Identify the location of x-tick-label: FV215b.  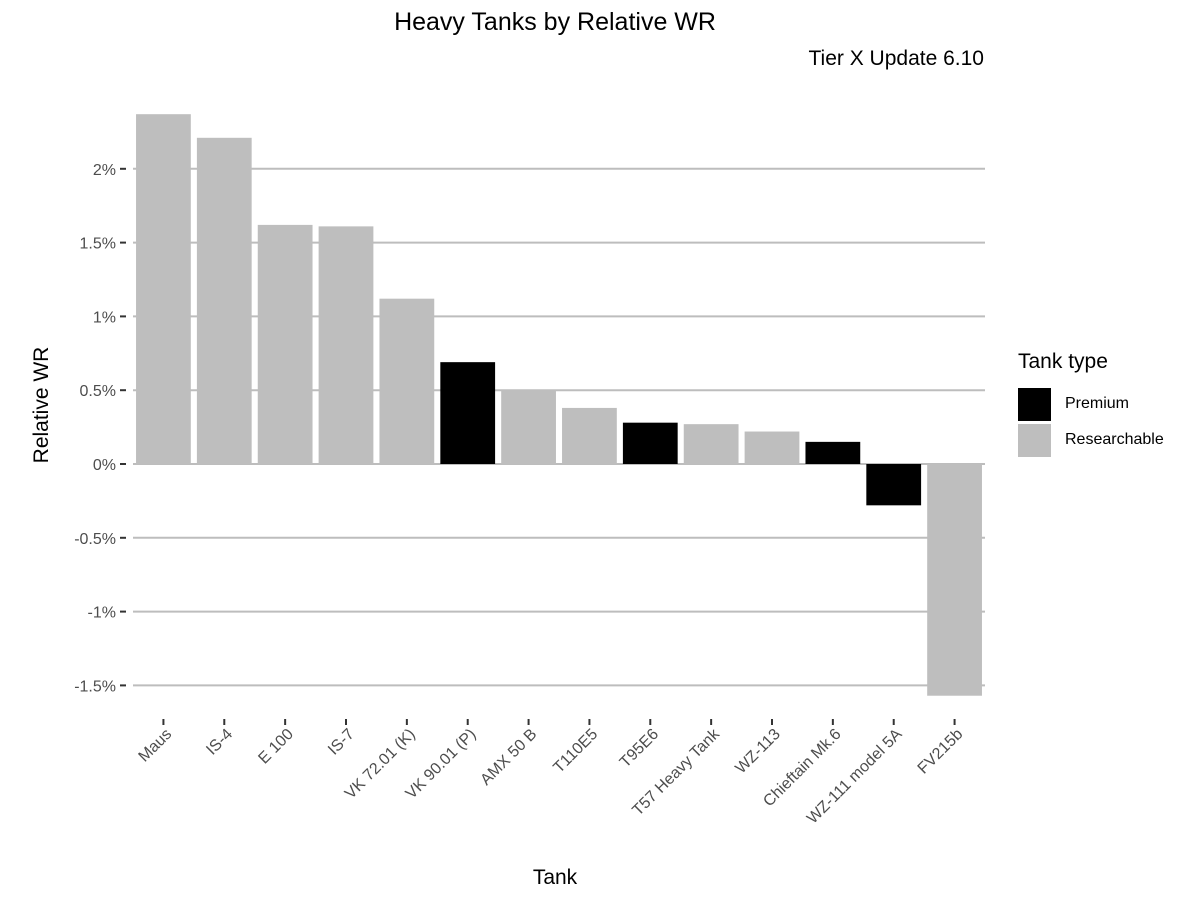
(941, 752).